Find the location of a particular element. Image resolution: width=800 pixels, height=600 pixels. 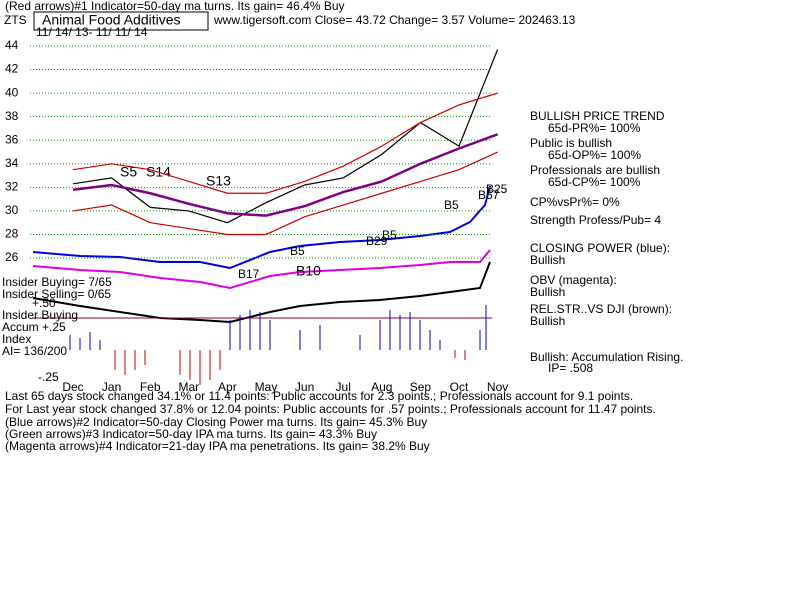

y-tick-label: 42 is located at coordinates (12, 69).